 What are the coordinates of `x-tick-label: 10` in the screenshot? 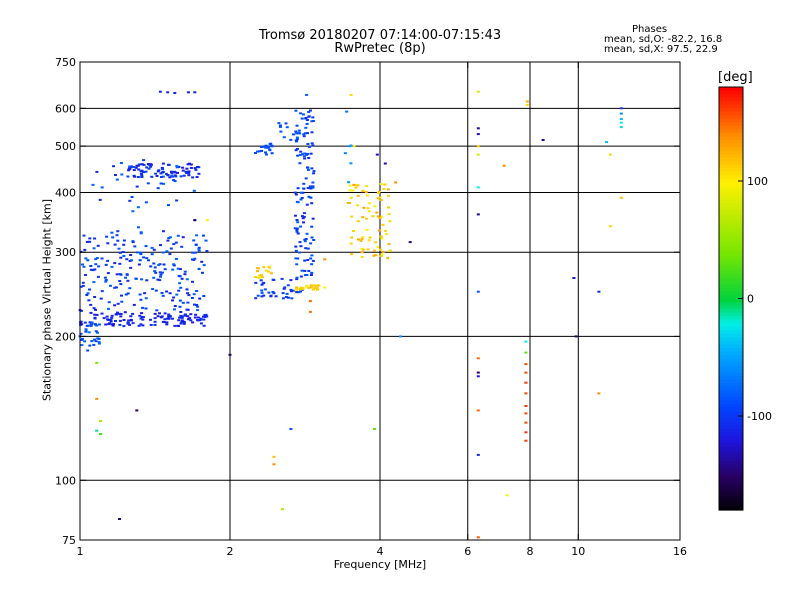 It's located at (578, 551).